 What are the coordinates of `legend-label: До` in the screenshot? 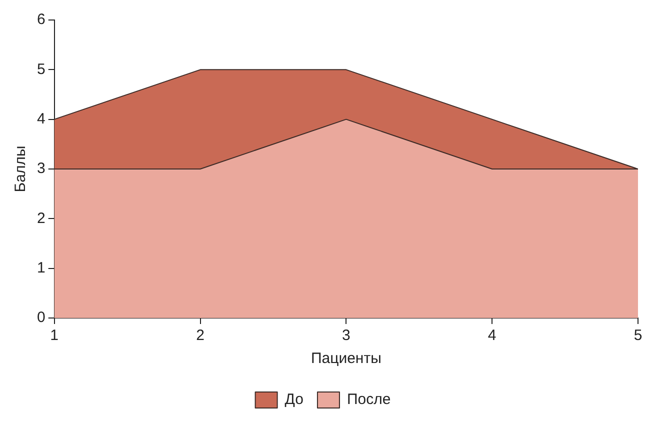 It's located at (294, 399).